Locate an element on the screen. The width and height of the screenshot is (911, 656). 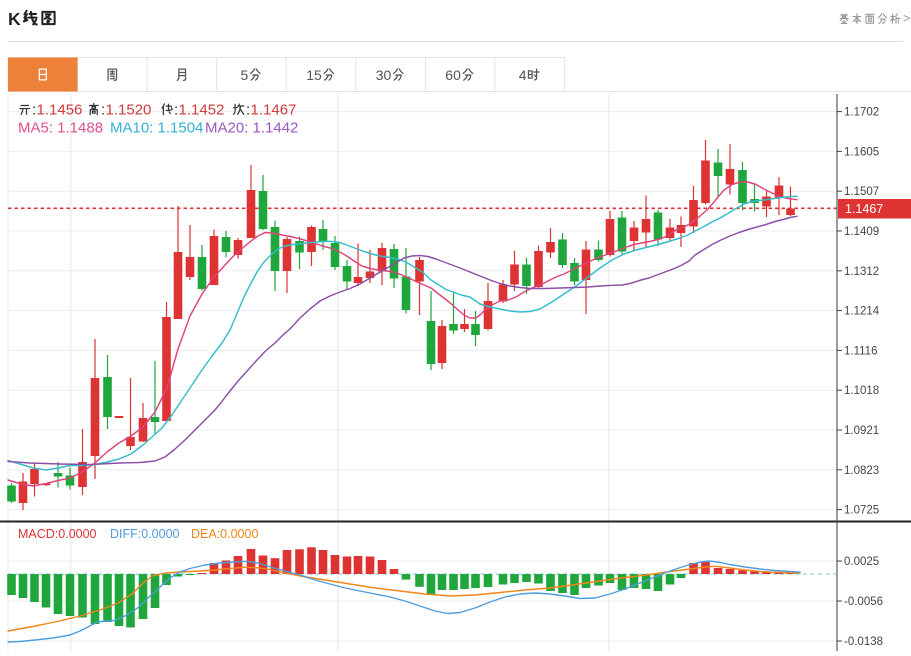
svg-text: 1.1214 is located at coordinates (862, 312).